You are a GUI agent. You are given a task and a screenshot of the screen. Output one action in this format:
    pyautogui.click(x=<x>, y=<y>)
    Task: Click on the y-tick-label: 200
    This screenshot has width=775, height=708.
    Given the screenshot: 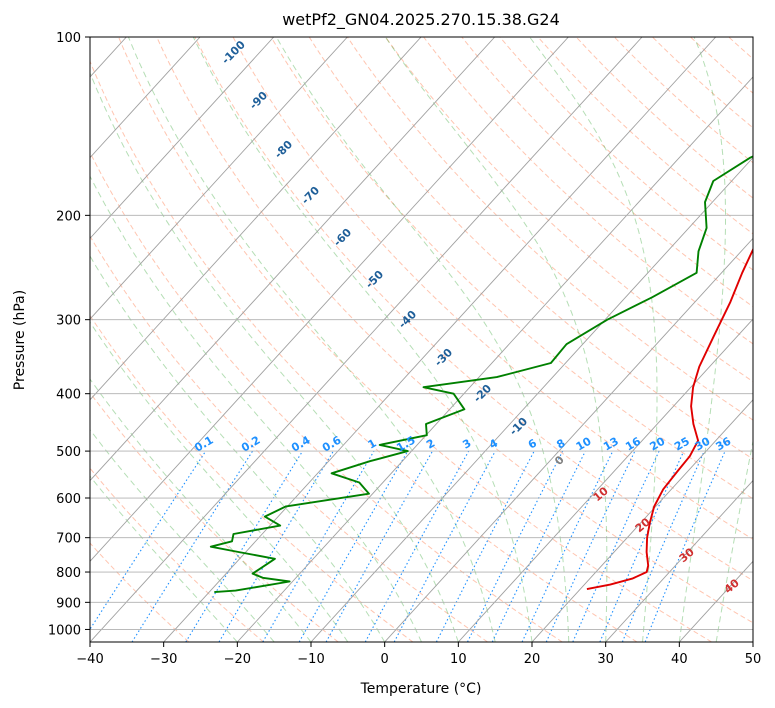 What is the action you would take?
    pyautogui.click(x=68, y=216)
    